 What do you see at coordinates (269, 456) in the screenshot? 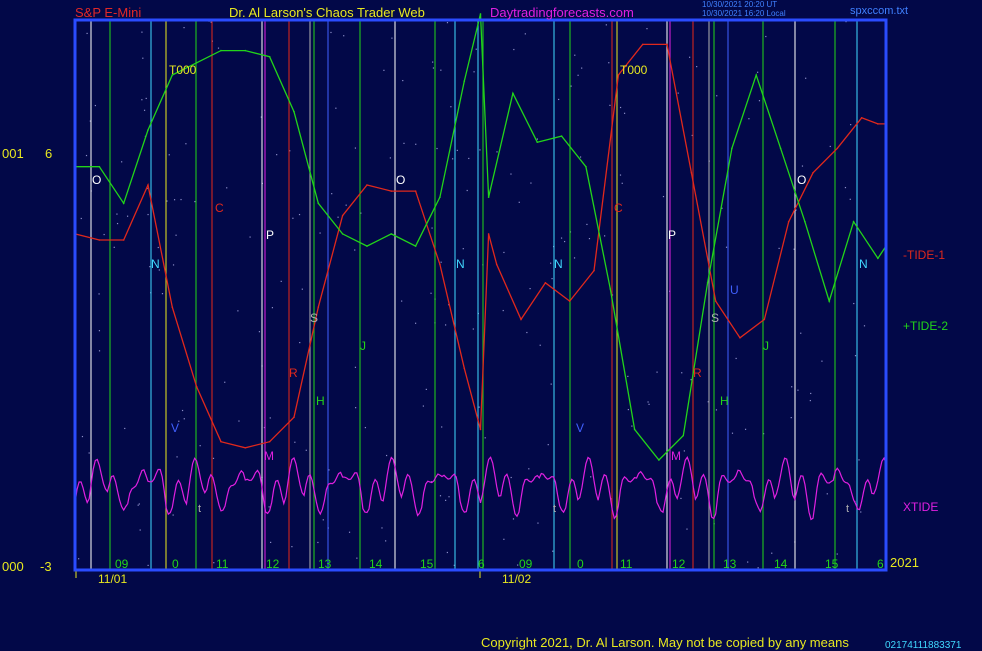
I see `planet-letter: M` at bounding box center [269, 456].